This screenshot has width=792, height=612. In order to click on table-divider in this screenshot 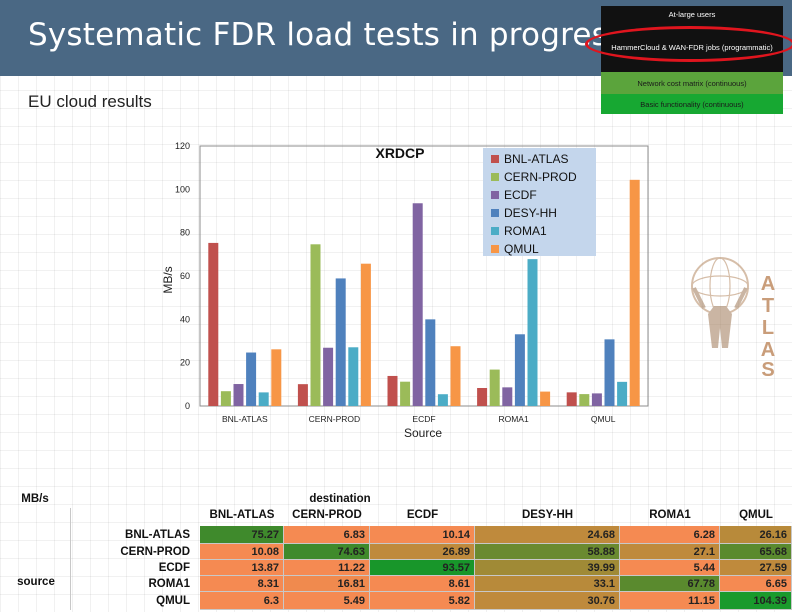, I will do `click(70, 559)`.